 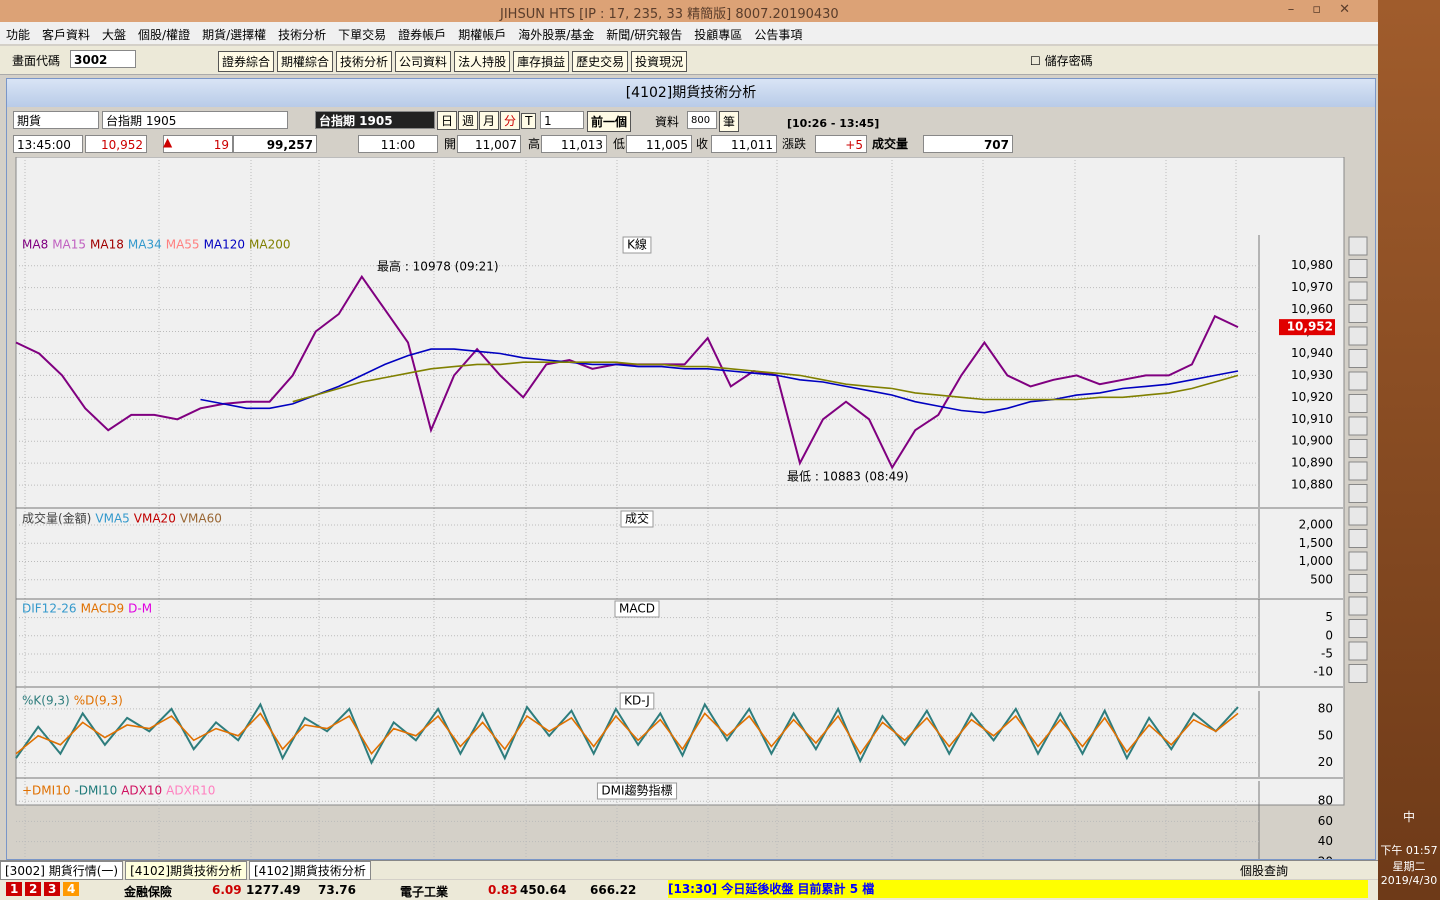 I want to click on panel-title: MACD, so click(x=637, y=609).